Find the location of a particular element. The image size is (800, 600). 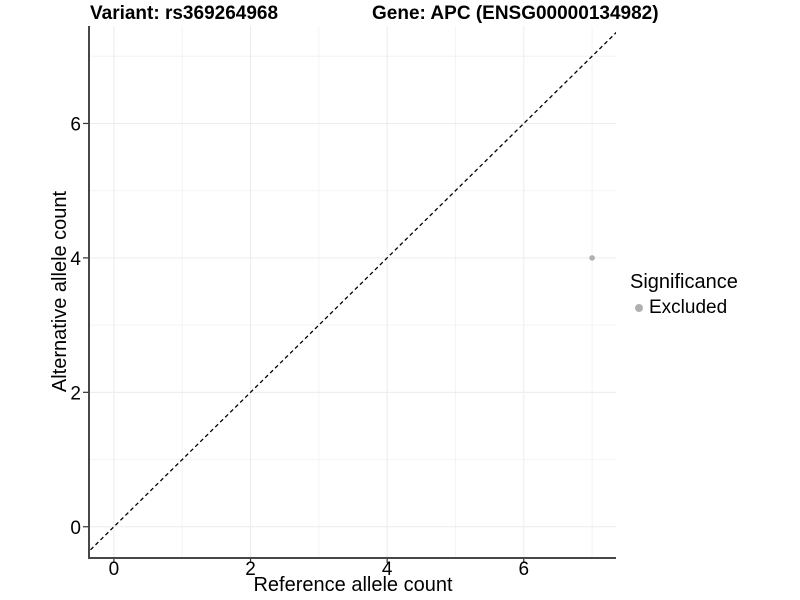

y-tick-label: 6 is located at coordinates (75, 124).